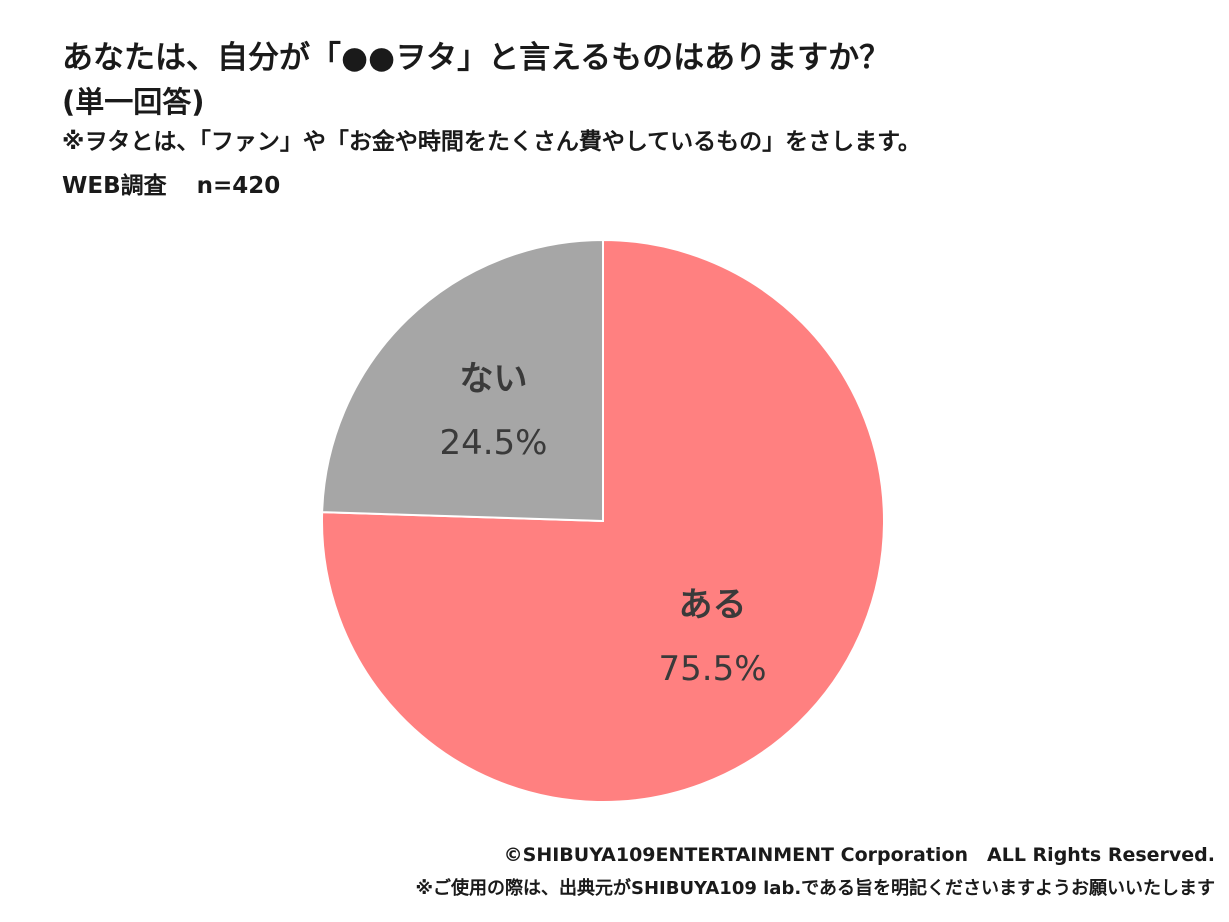 This screenshot has height=922, width=1229. I want to click on survey-method: WEB調査, so click(114, 186).